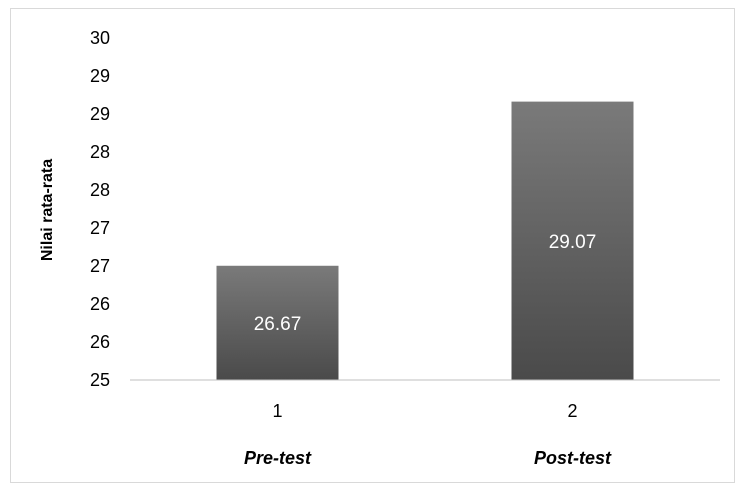 This screenshot has height=489, width=747. Describe the element at coordinates (100, 38) in the screenshot. I see `y-tick-label: 30` at that location.